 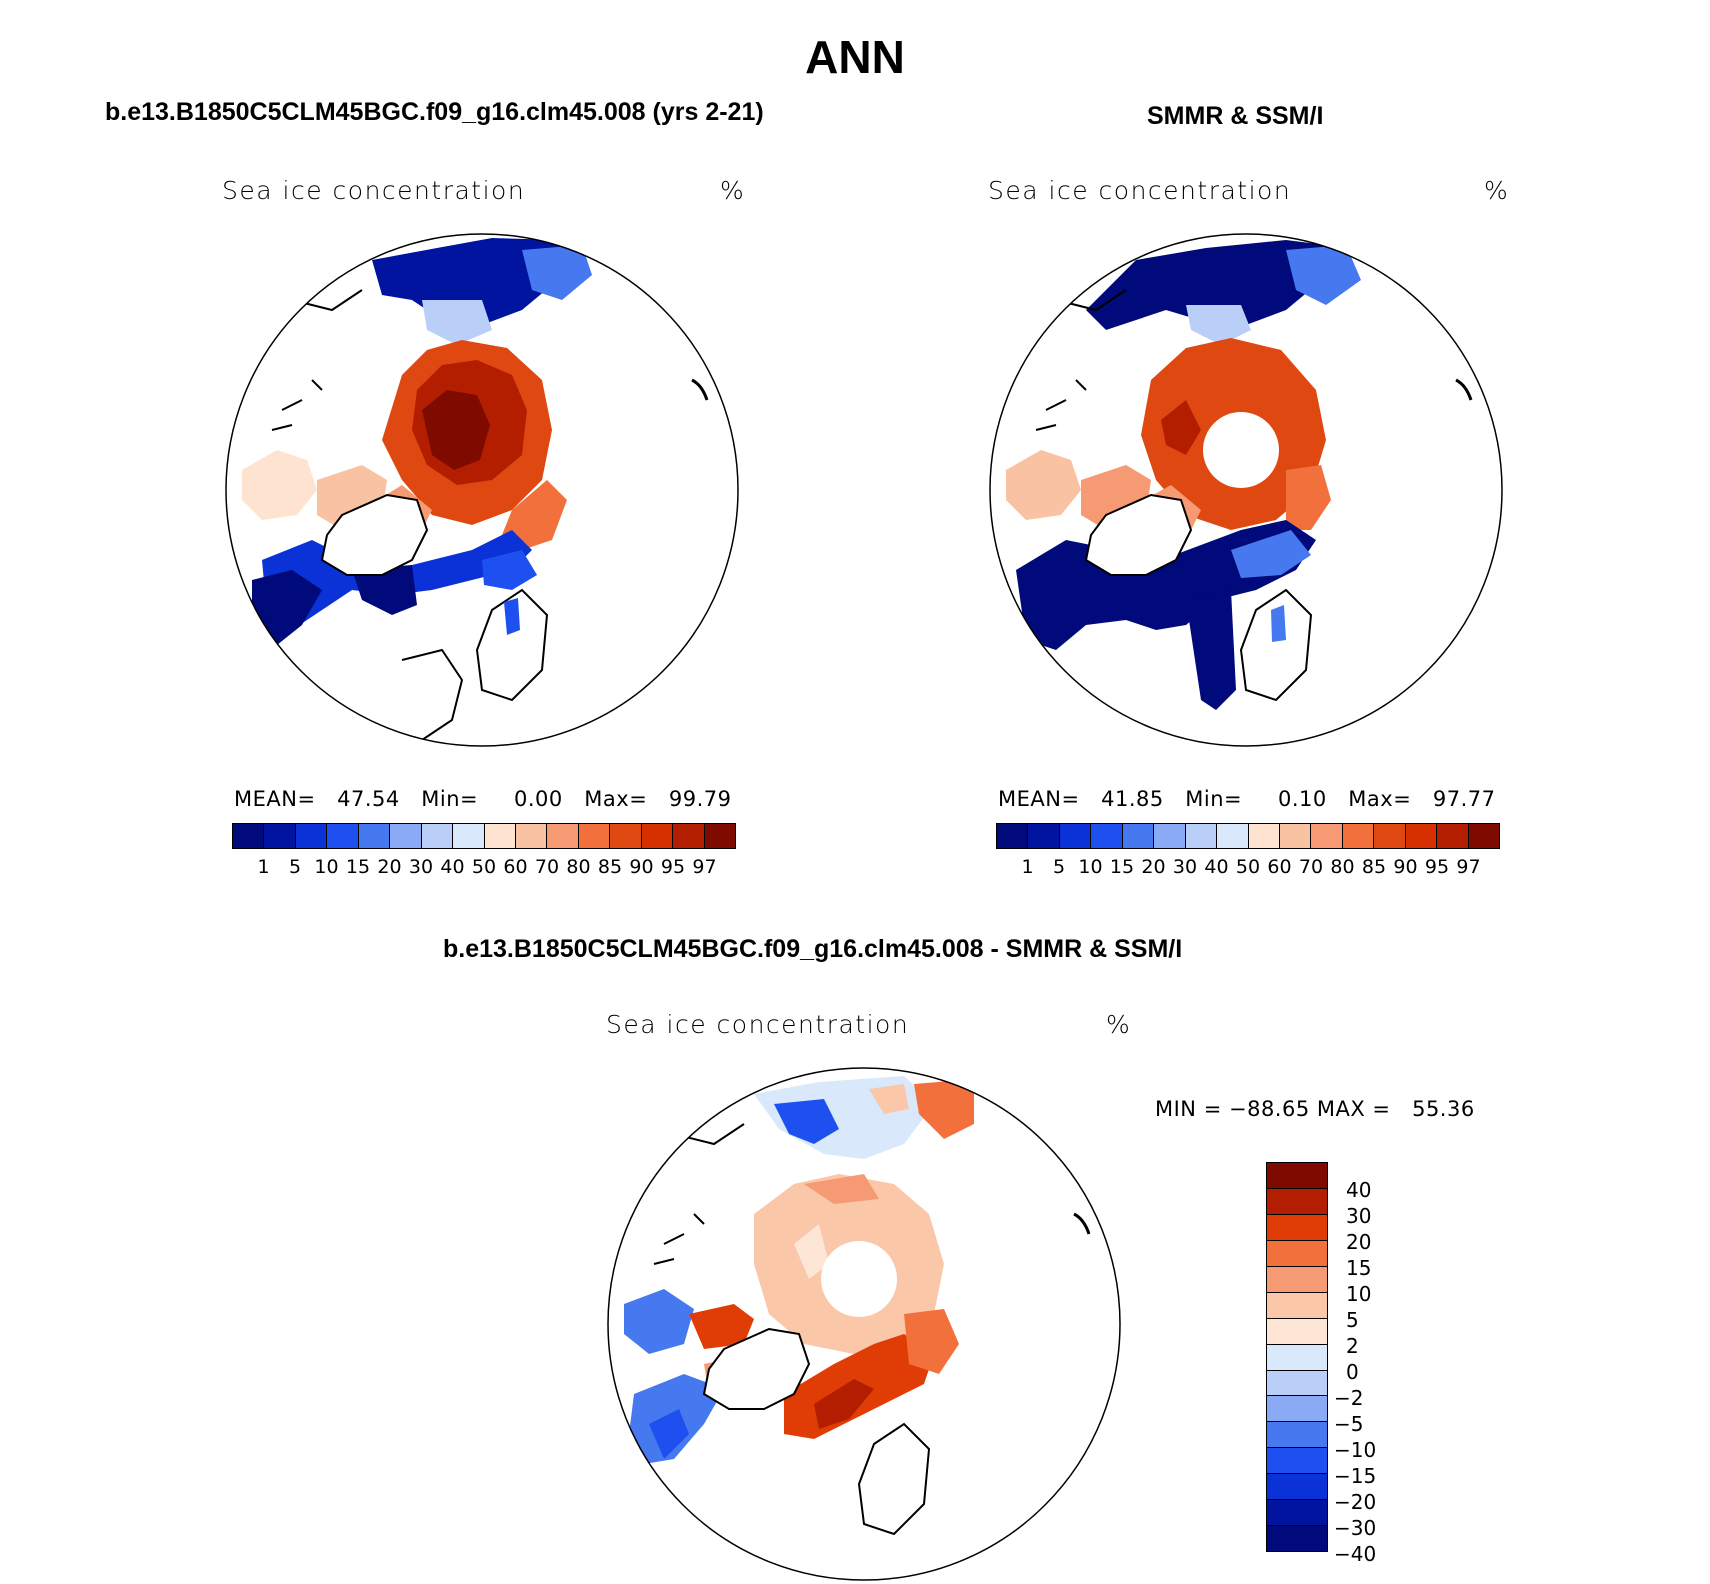 I want to click on diff-colorbar-tick-label: −10, so click(x=1355, y=1450).